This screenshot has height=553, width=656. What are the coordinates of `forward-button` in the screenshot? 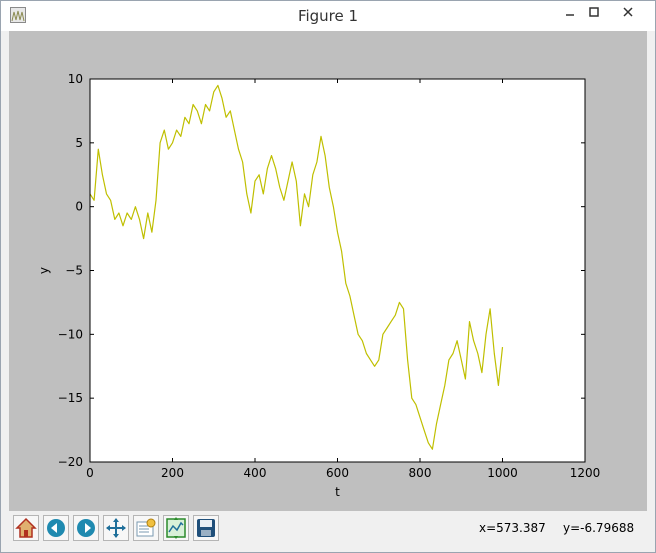 It's located at (86, 528).